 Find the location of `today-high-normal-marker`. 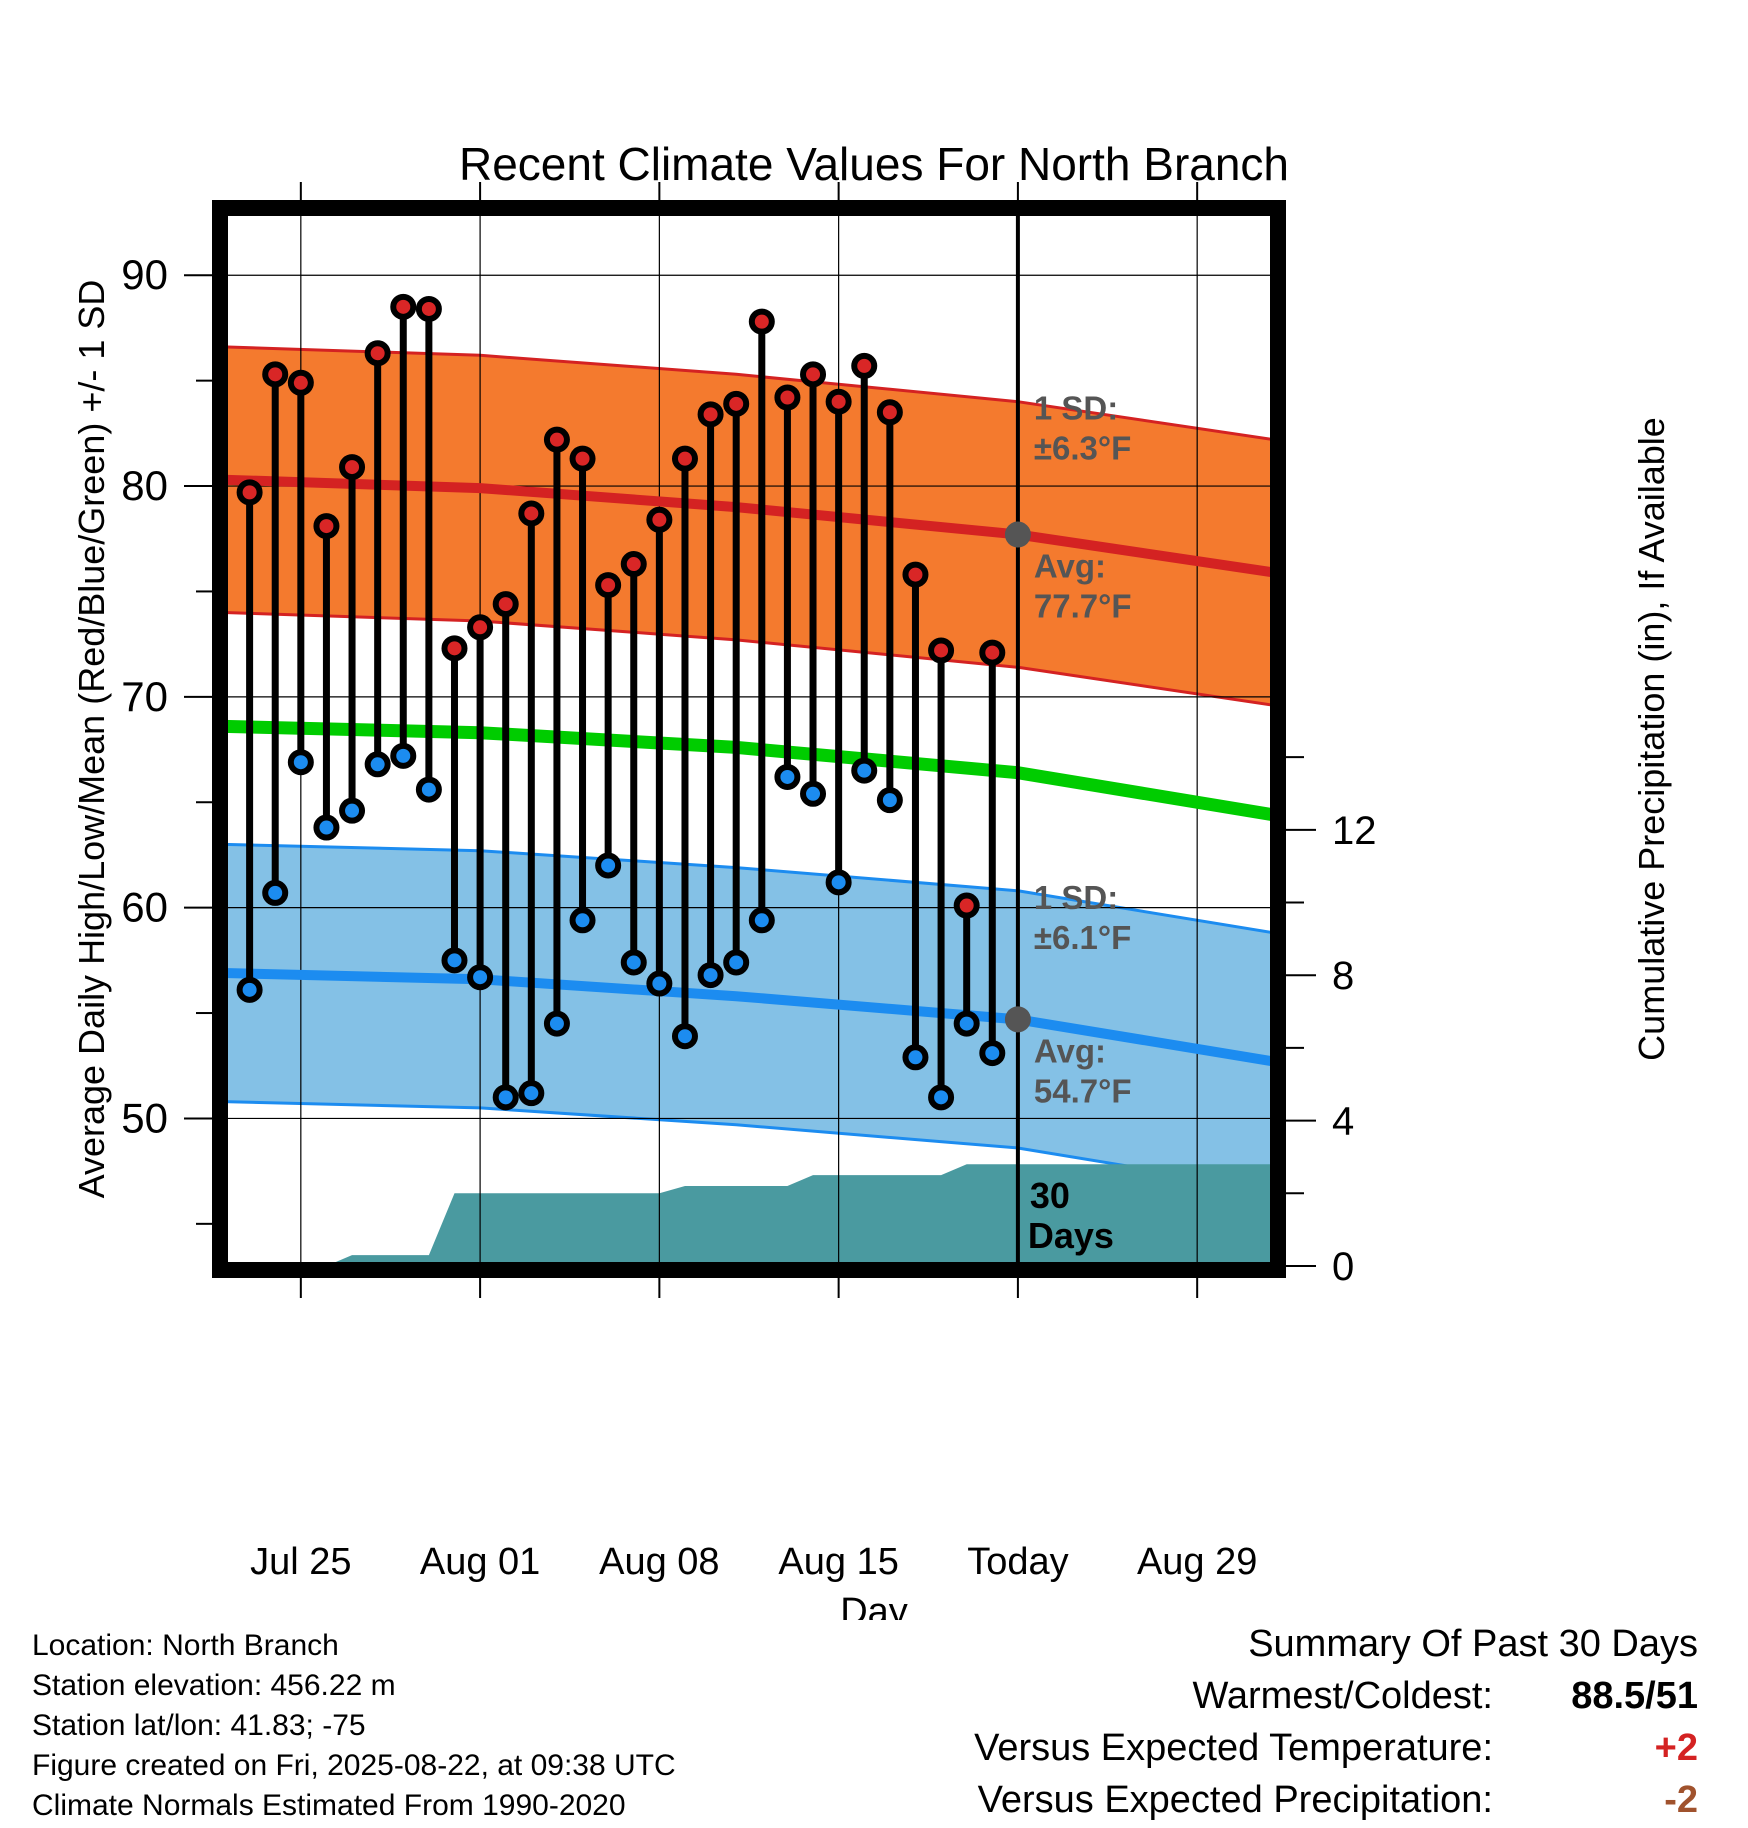

today-high-normal-marker is located at coordinates (1017, 534).